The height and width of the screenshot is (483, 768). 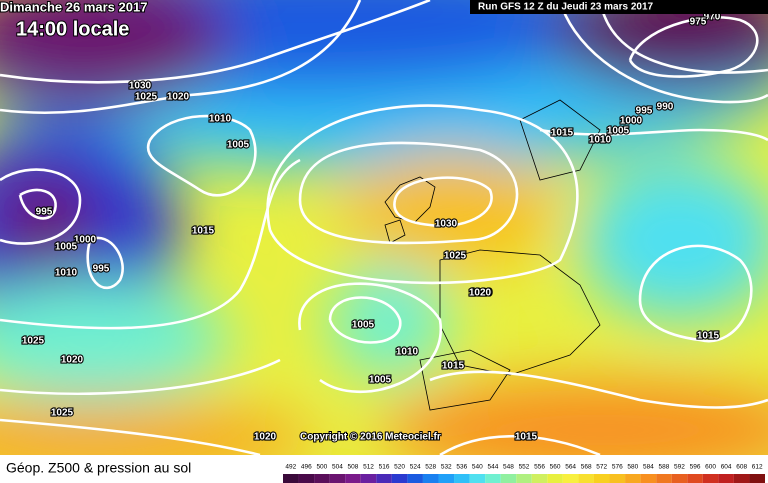 What do you see at coordinates (384, 467) in the screenshot?
I see `scale-label: 516` at bounding box center [384, 467].